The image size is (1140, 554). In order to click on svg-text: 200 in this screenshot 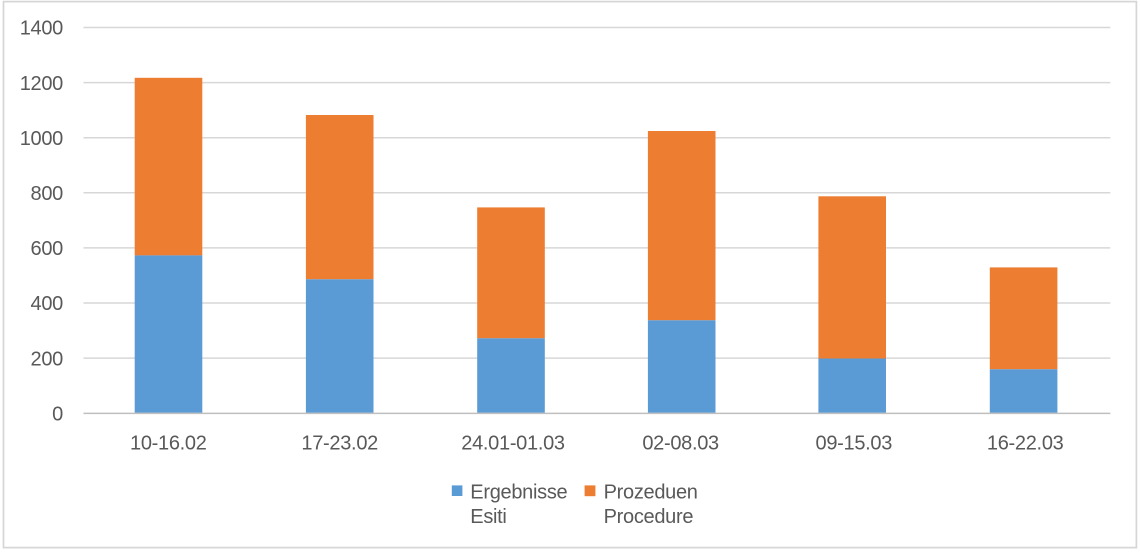, I will do `click(47, 359)`.